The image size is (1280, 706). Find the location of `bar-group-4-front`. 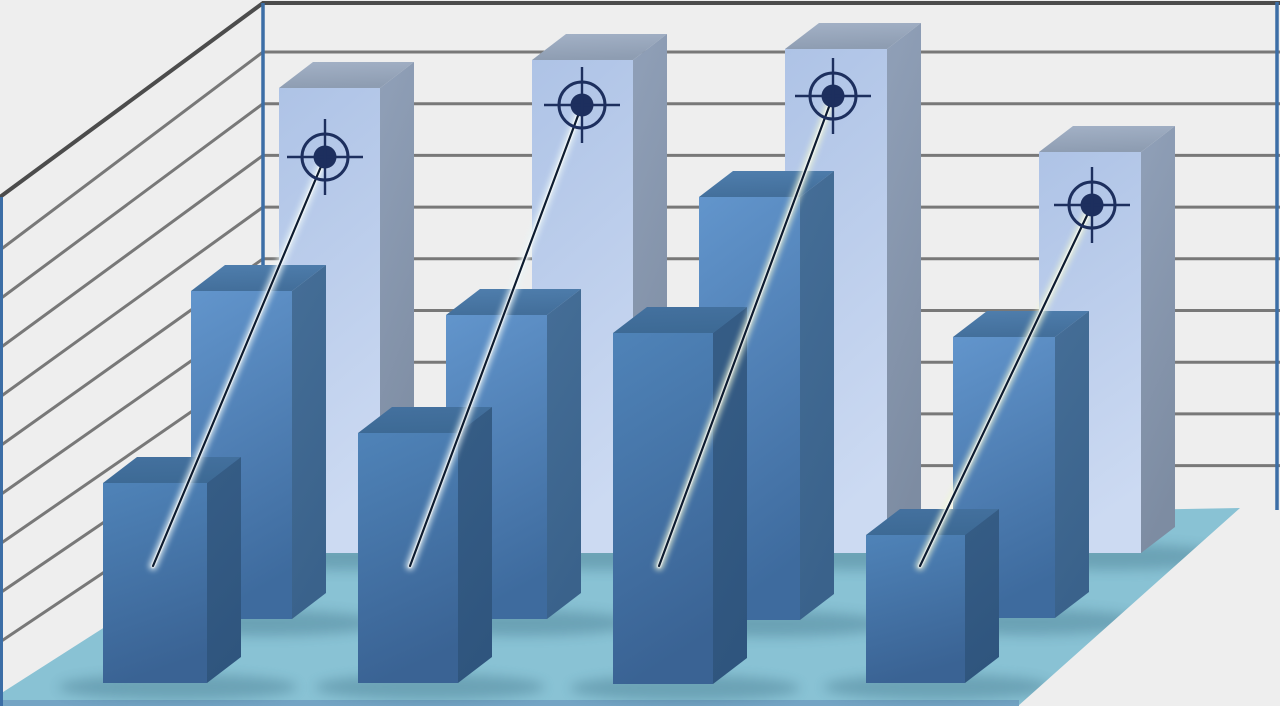

bar-group-4-front is located at coordinates (932, 596).